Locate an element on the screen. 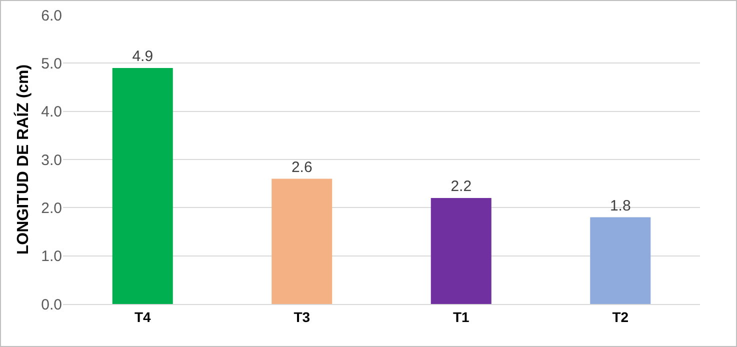 The width and height of the screenshot is (737, 347). y-tick-label: 1.0 is located at coordinates (51, 257).